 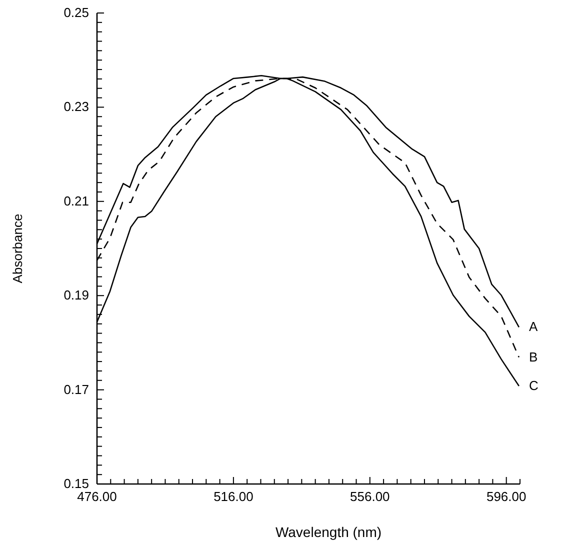 I want to click on y-tick-label: 0.19, so click(x=76, y=295).